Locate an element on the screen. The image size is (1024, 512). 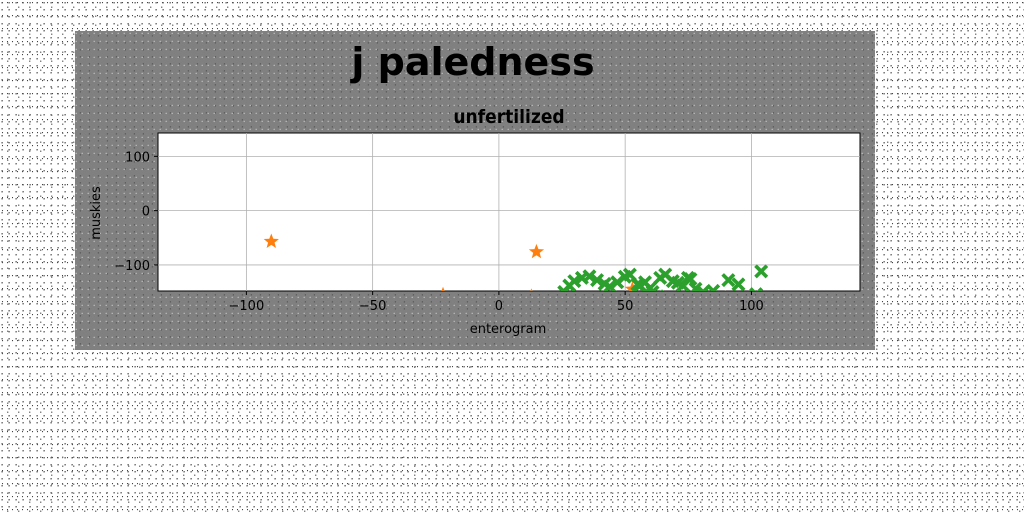
y-tick-label: 0 is located at coordinates (146, 212).